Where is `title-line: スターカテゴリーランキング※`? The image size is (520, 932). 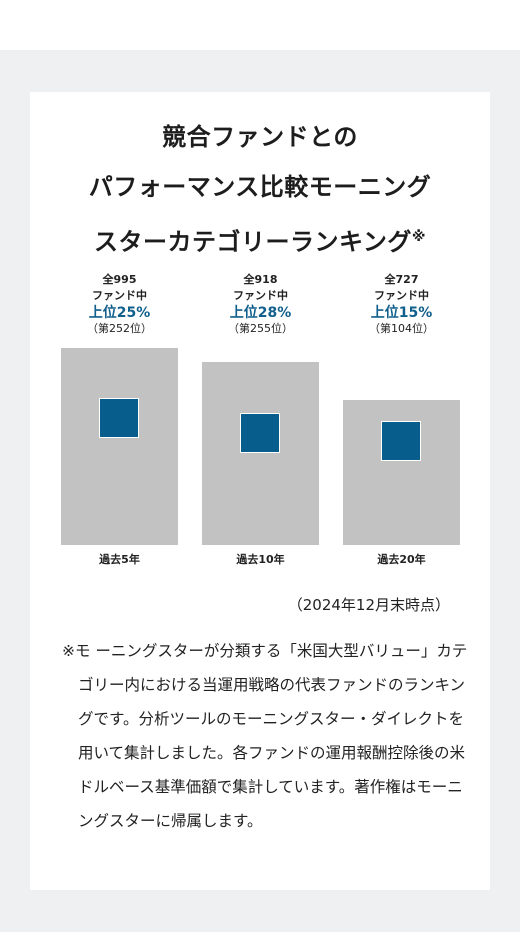
title-line: スターカテゴリーランキング※ is located at coordinates (260, 239).